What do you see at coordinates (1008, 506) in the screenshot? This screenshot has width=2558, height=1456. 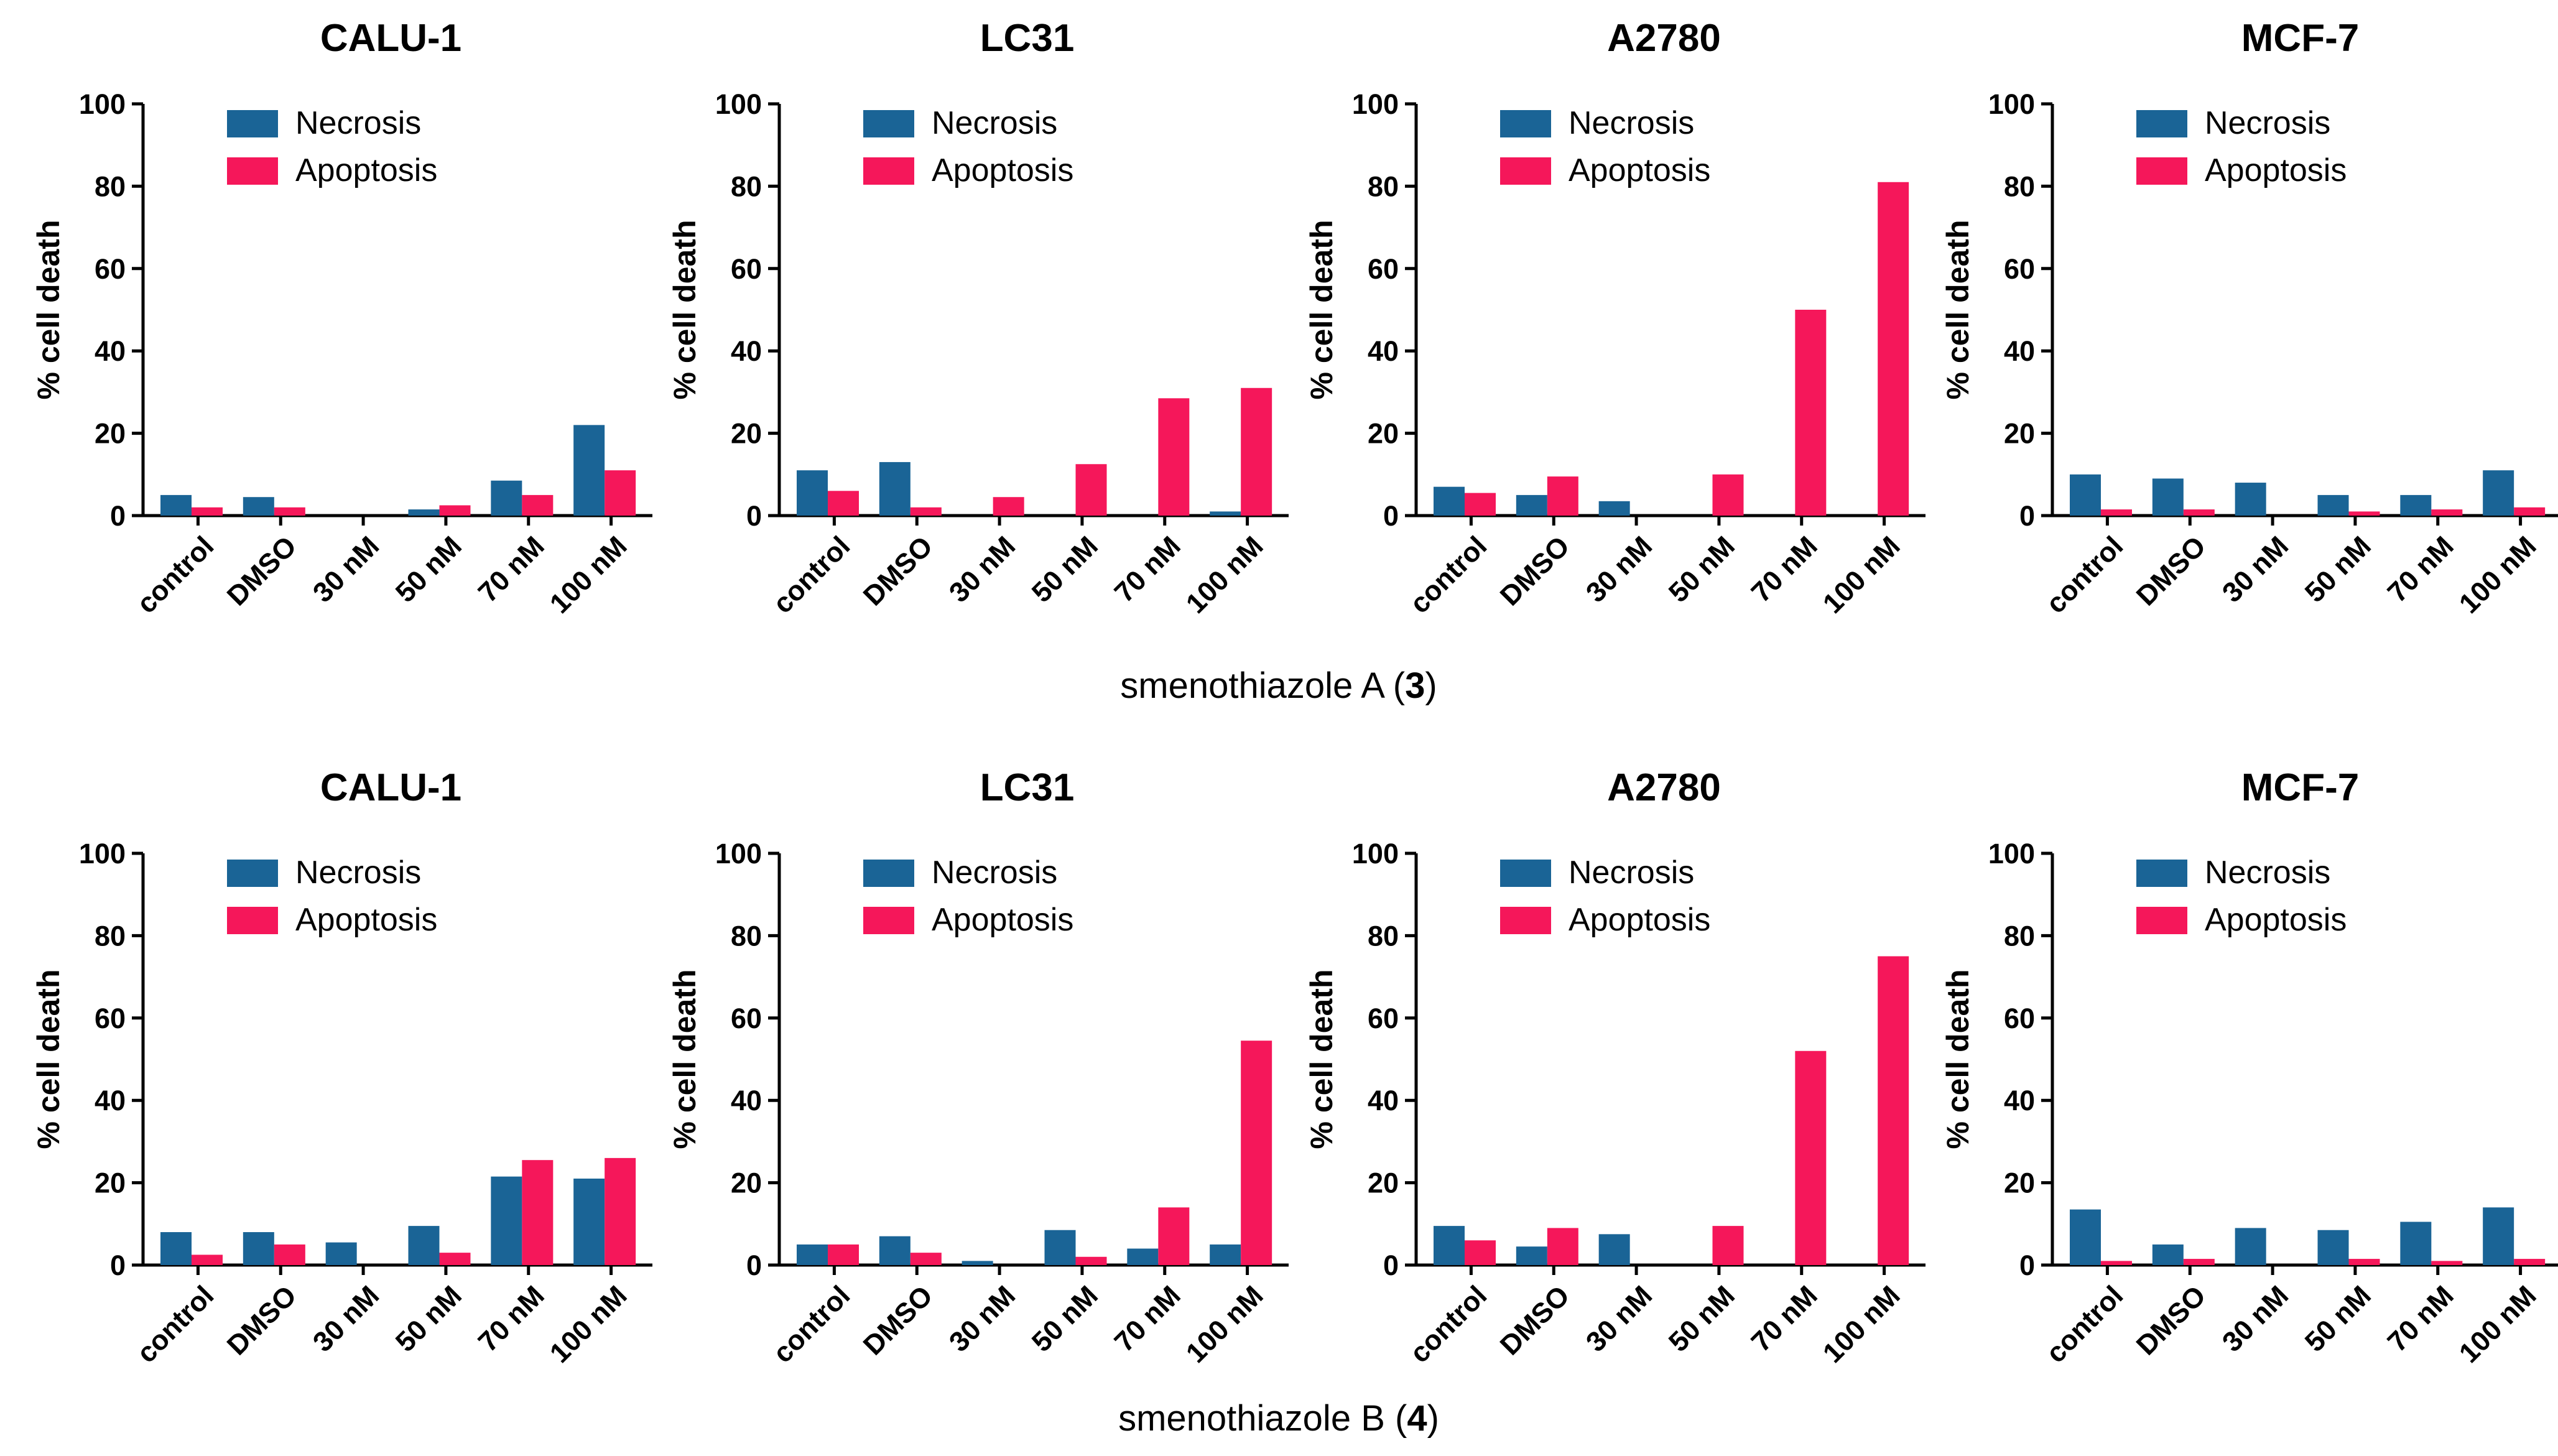 I see `bar-apoptosis-30nm` at bounding box center [1008, 506].